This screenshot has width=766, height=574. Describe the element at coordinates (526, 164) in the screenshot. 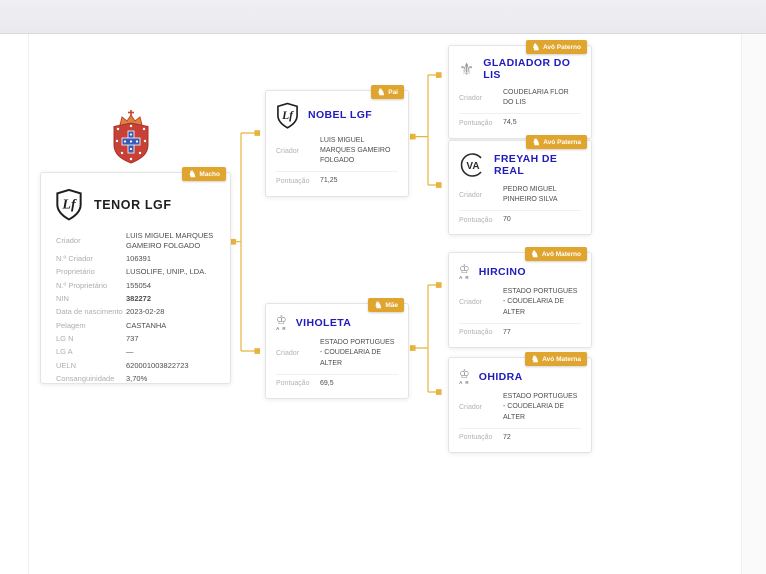

I see `horse-name: FREYAH DE REAL` at that location.